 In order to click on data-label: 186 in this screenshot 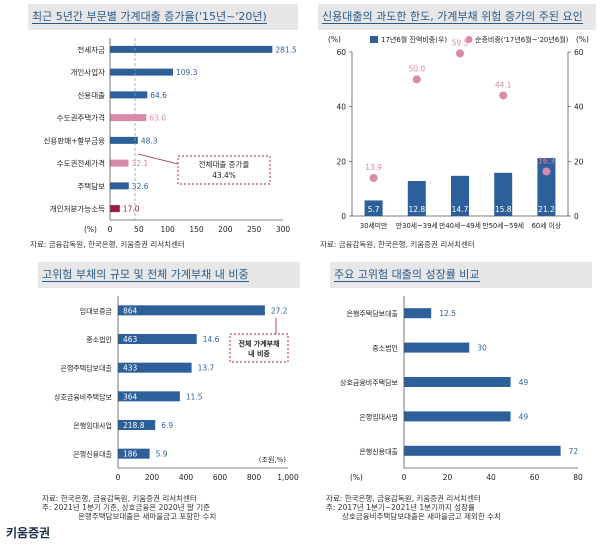, I will do `click(130, 454)`.